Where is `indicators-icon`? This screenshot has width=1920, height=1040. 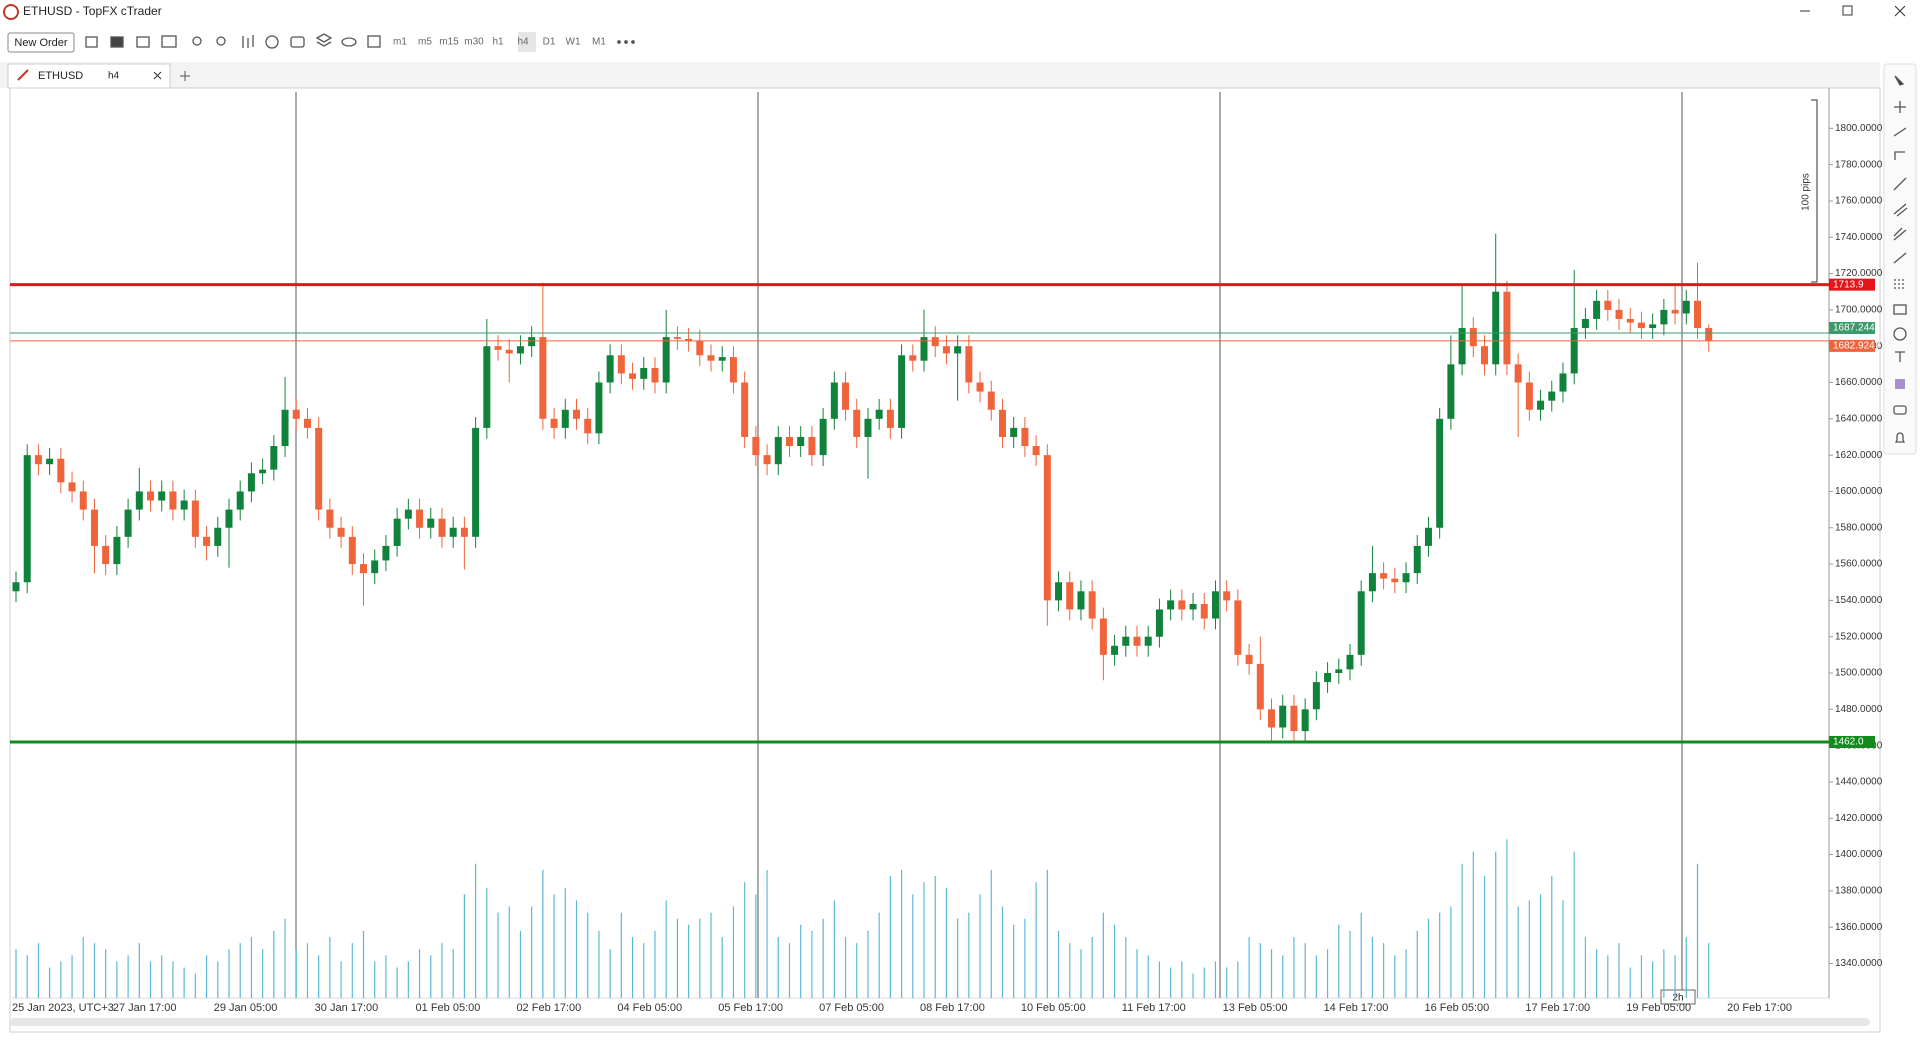
indicators-icon is located at coordinates (272, 42).